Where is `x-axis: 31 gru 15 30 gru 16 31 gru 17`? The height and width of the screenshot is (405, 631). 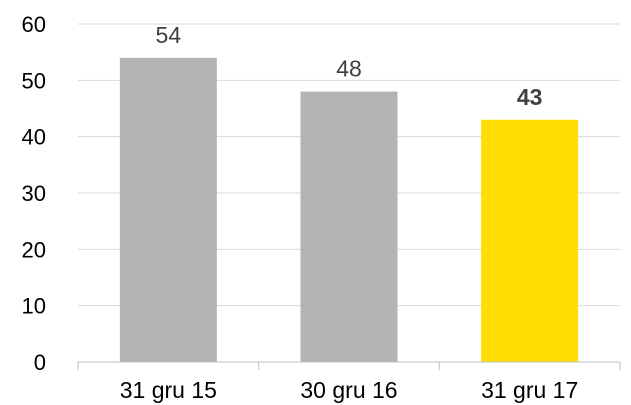 x-axis: 31 gru 15 30 gru 16 31 gru 17 is located at coordinates (349, 382).